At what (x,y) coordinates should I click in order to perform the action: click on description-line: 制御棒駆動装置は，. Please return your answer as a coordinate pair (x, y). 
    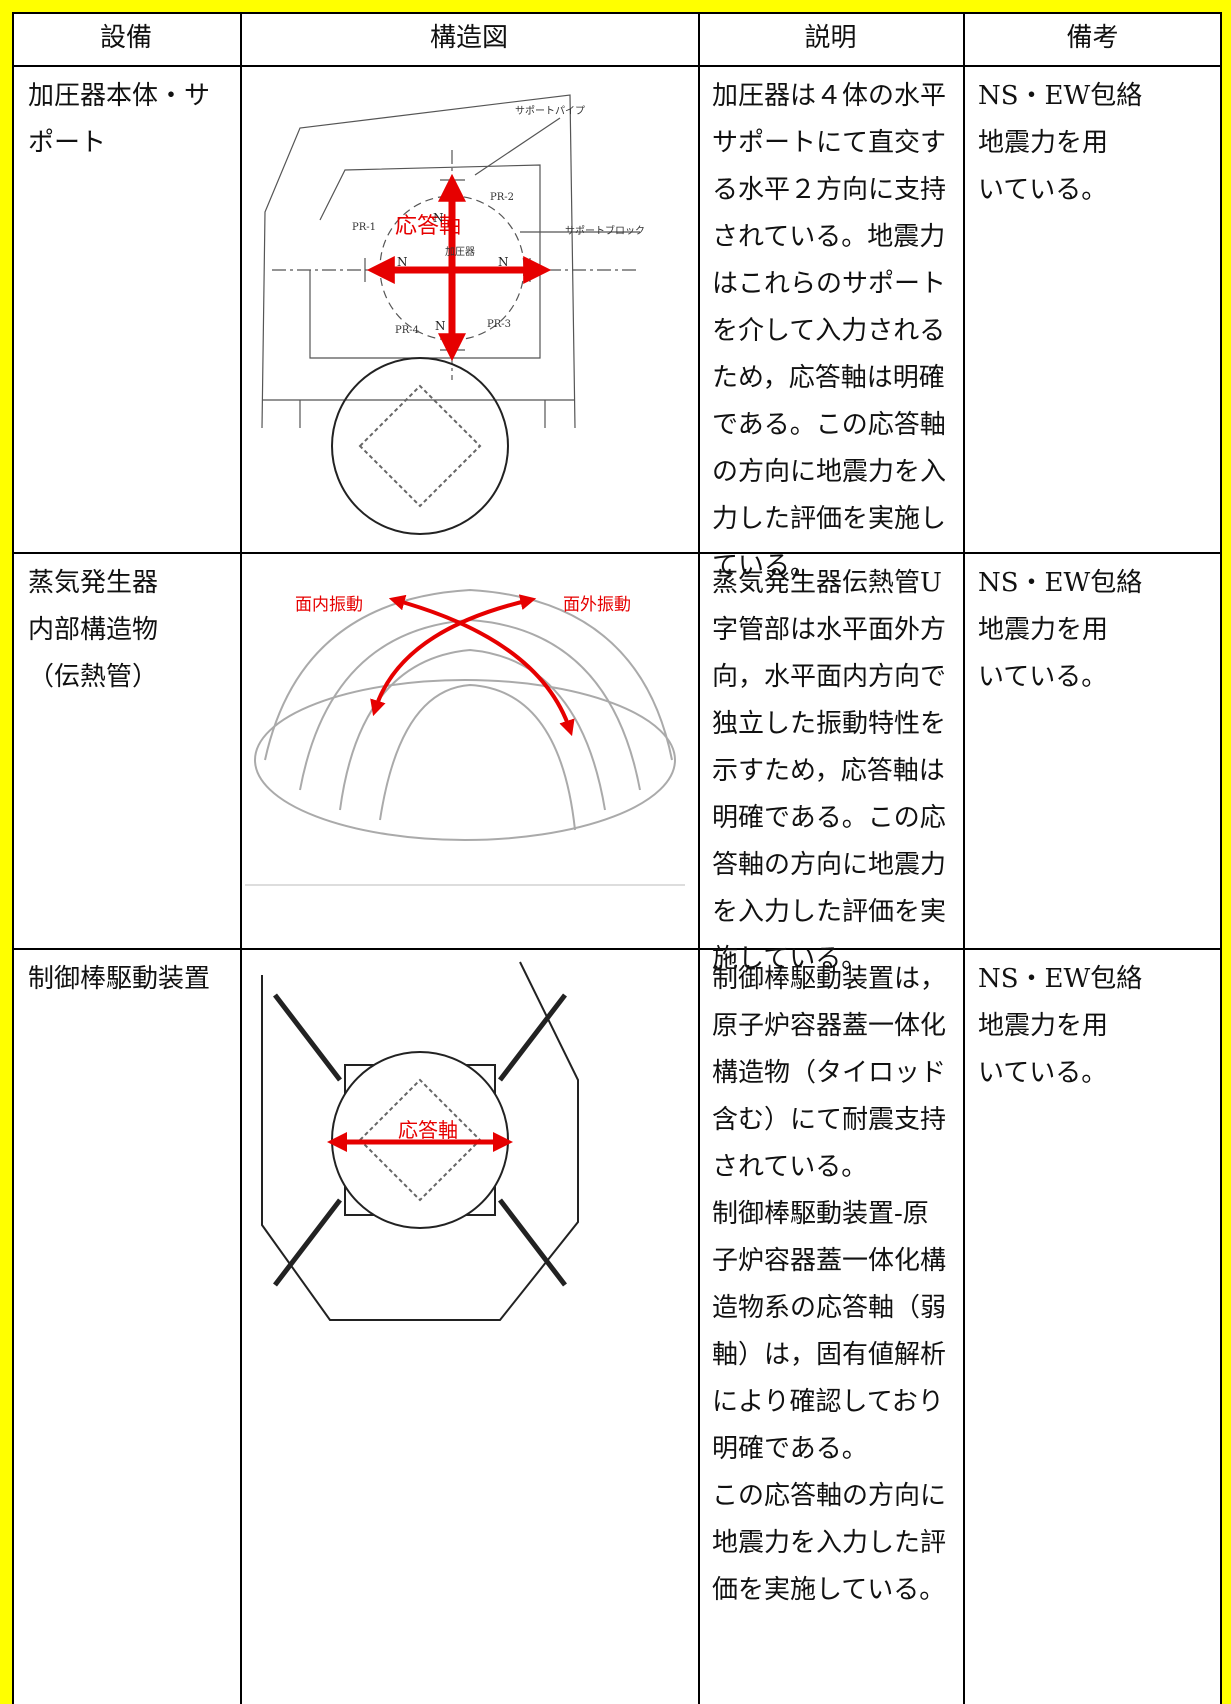
    Looking at the image, I should click on (829, 979).